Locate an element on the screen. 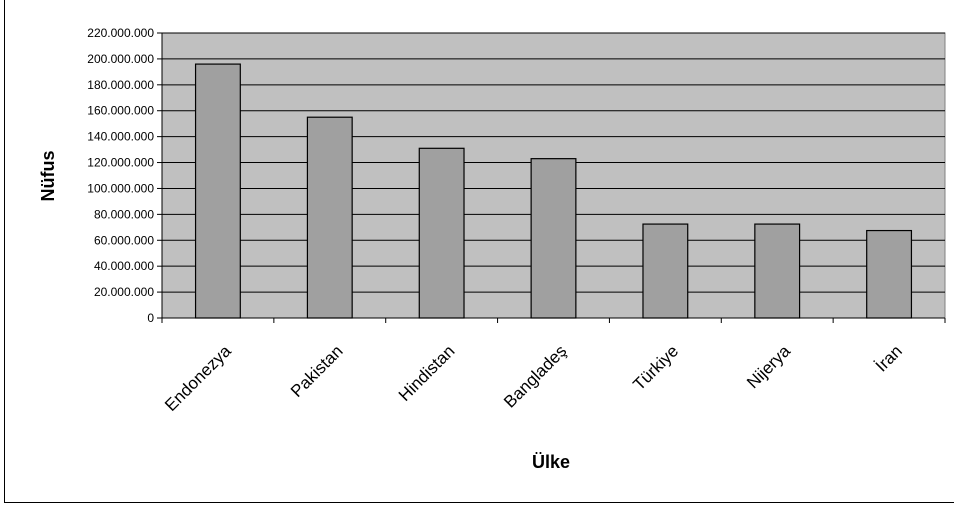 The width and height of the screenshot is (956, 506). y-tick-label: 120.000.000 is located at coordinates (120, 163).